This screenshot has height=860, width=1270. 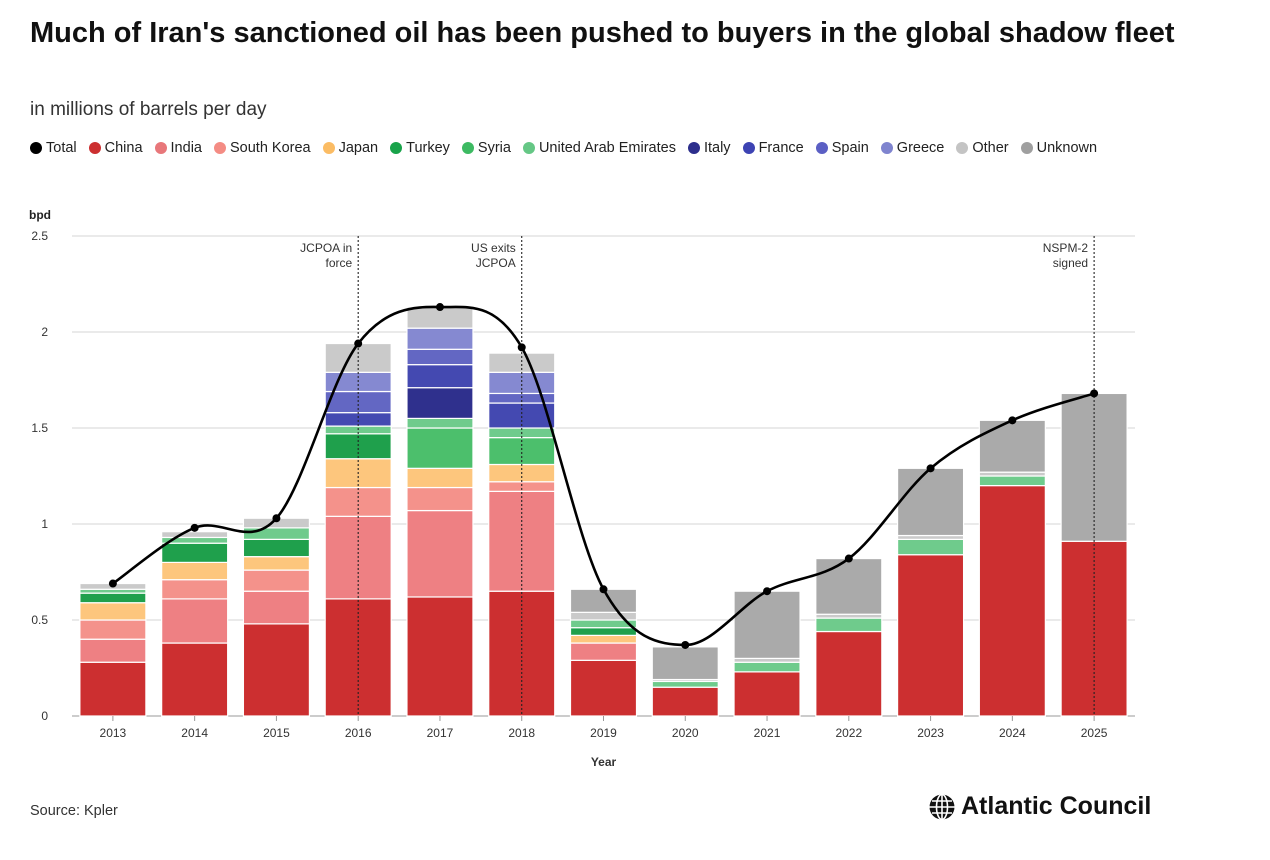 I want to click on y-tick-label: 0.5, so click(x=39, y=620).